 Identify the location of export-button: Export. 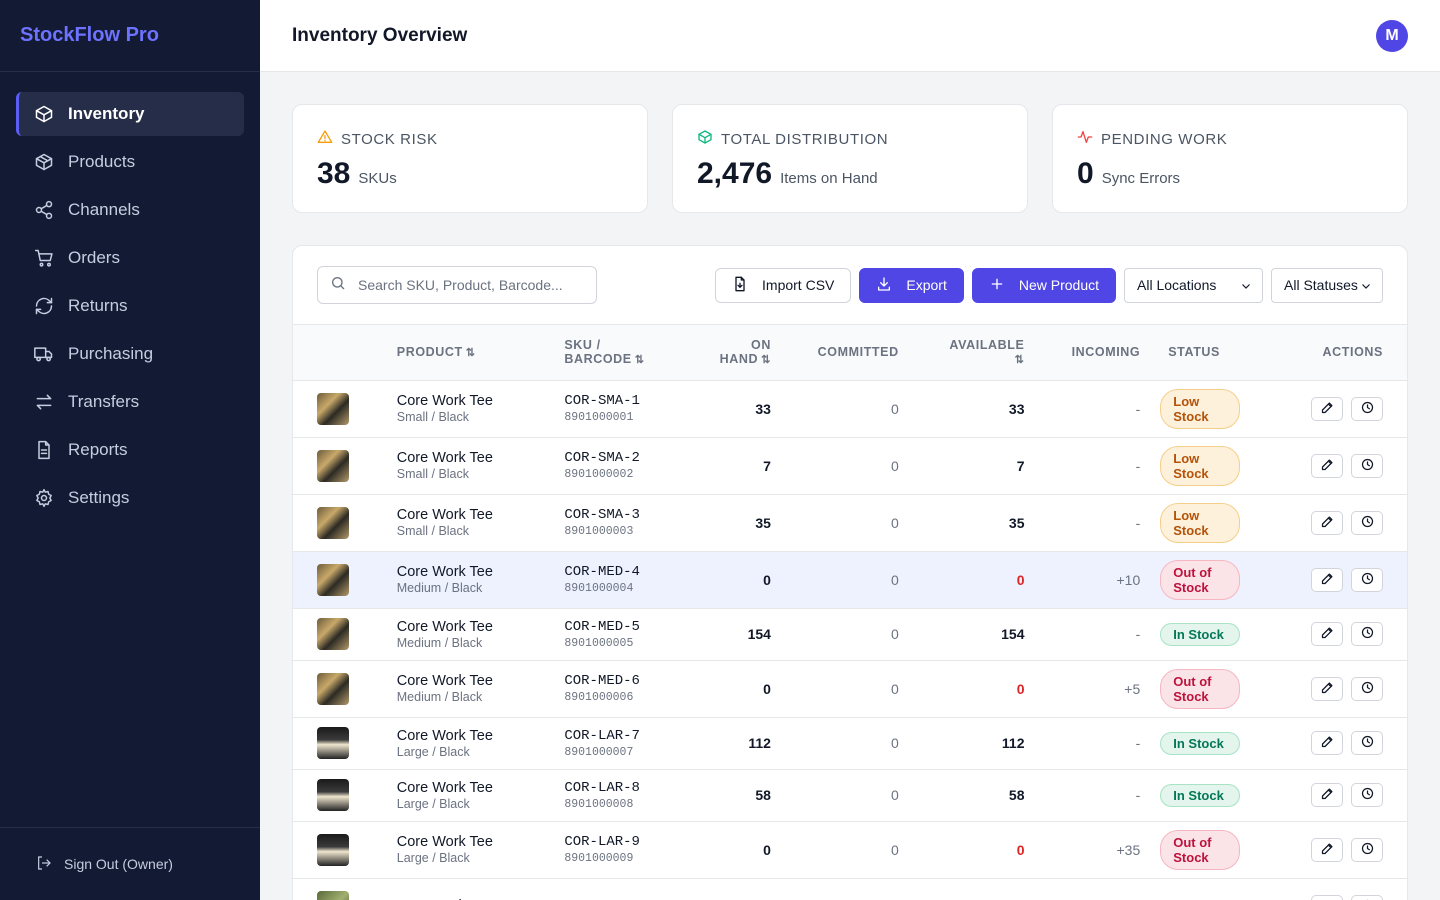
(911, 285).